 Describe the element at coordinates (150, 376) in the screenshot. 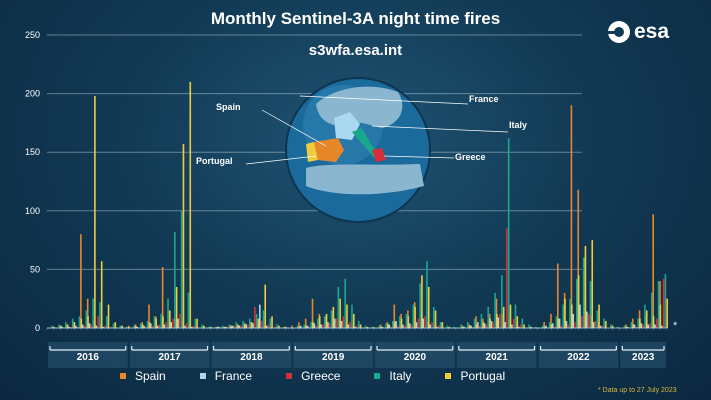

I see `legend-label-spain: Spain` at that location.